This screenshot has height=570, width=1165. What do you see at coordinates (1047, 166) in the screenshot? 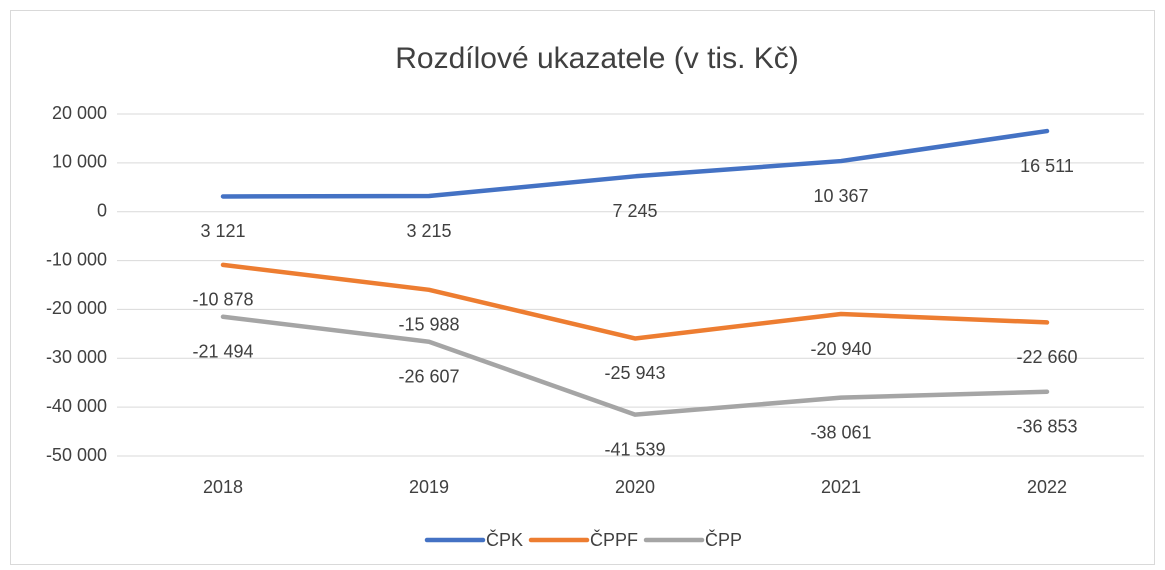
I see `data-label: 16 511` at bounding box center [1047, 166].